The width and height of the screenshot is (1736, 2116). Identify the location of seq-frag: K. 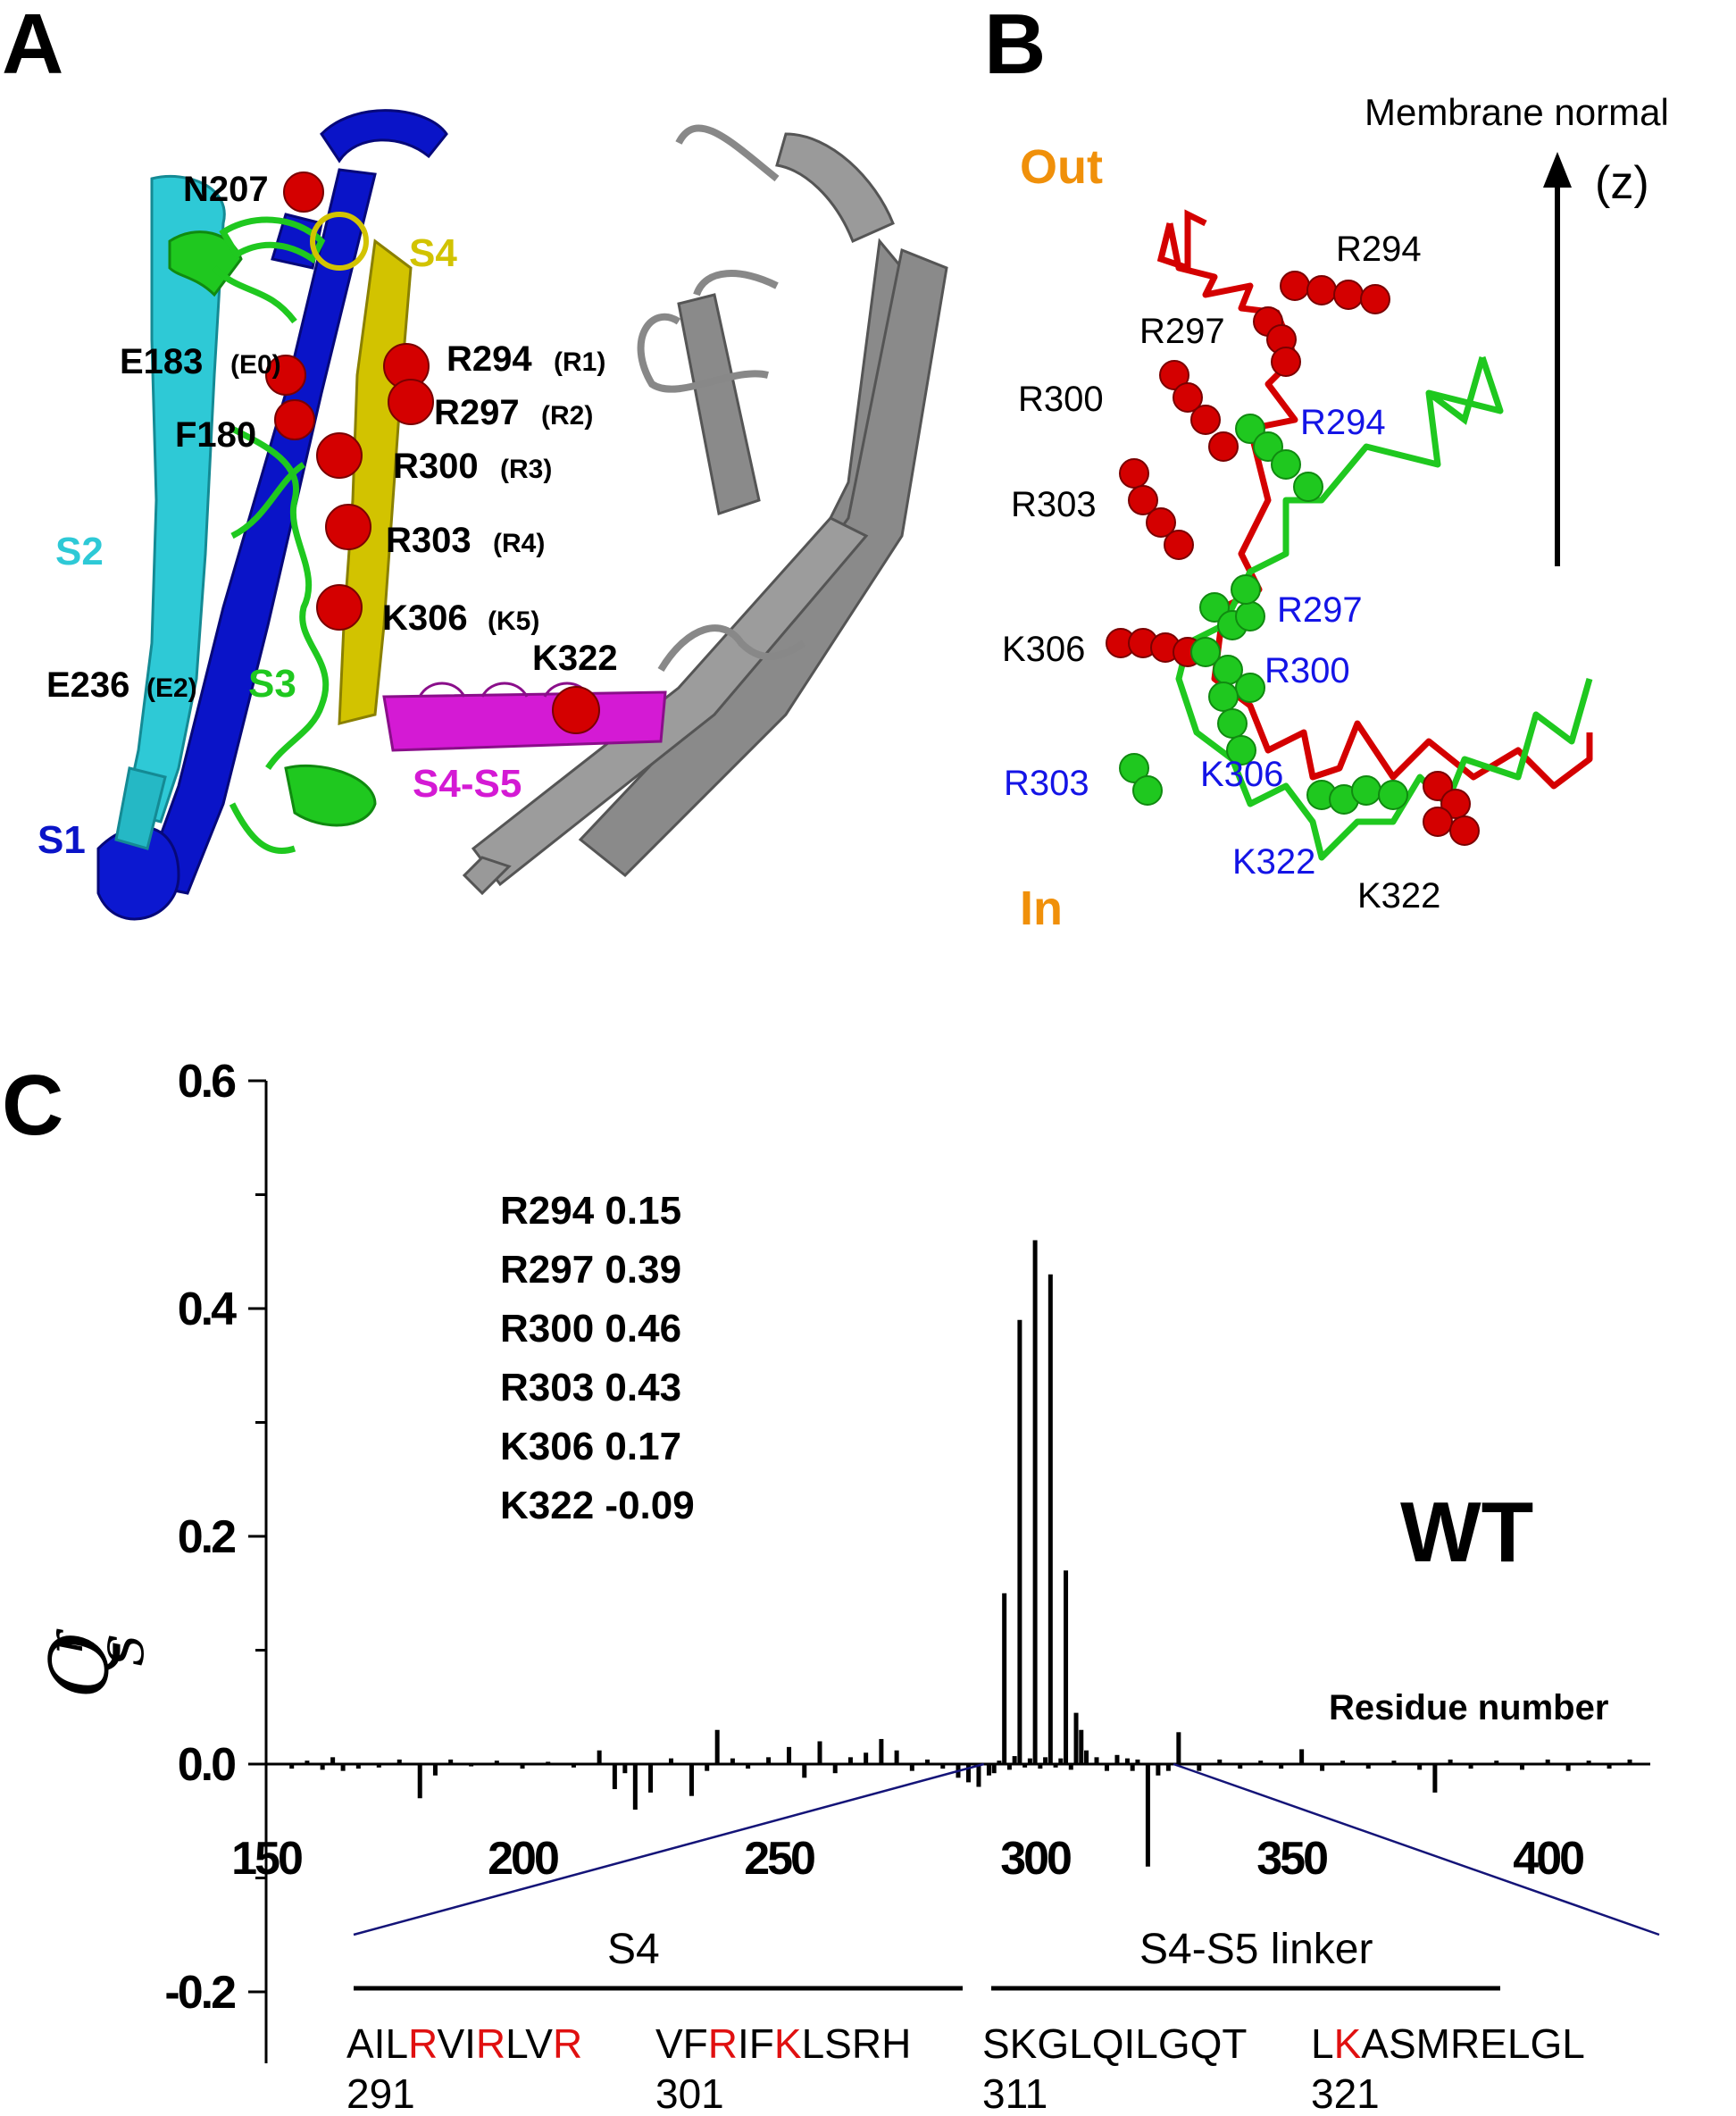
(788, 2044).